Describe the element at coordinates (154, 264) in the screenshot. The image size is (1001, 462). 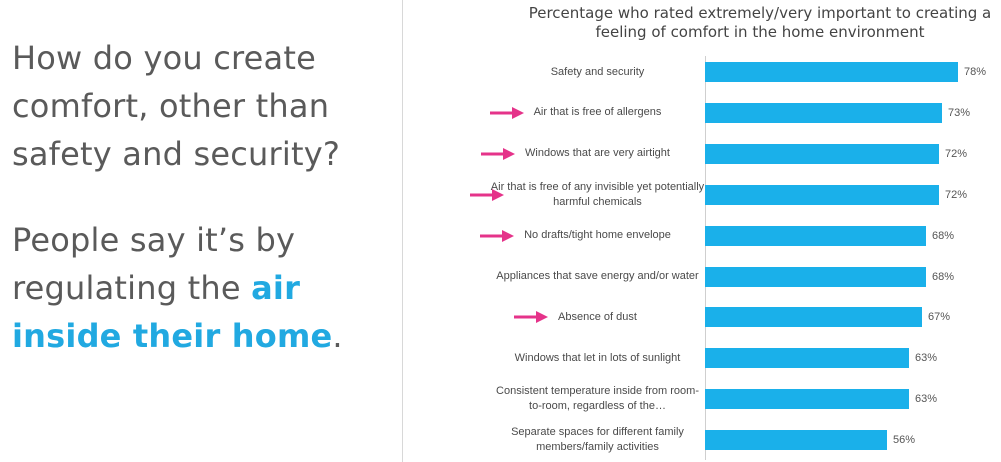
I see `answer-prefix: People say it’s by regulating the` at that location.